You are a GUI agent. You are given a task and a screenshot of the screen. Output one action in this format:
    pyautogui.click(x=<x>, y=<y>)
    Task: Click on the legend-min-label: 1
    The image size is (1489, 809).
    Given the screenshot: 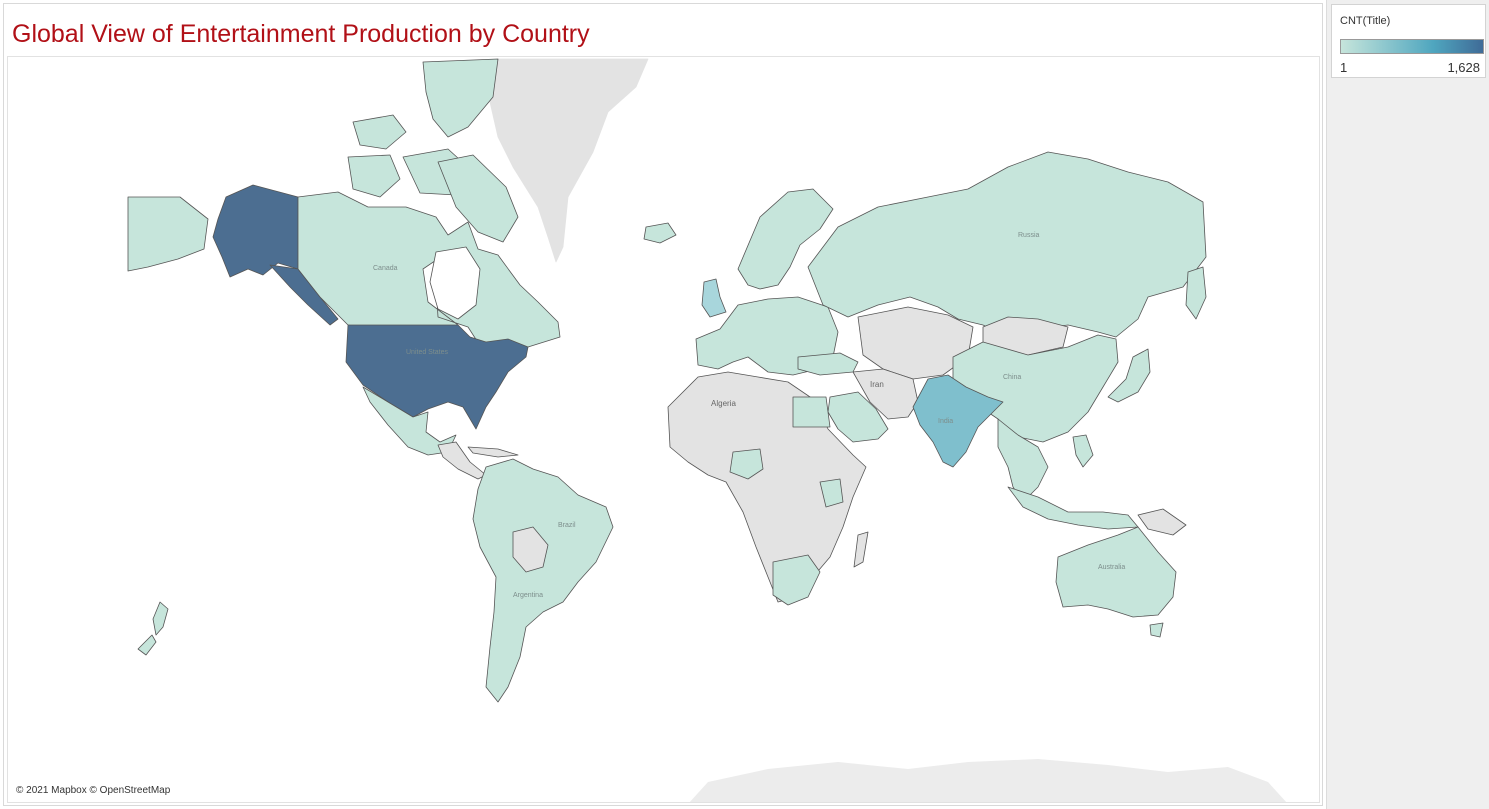 What is the action you would take?
    pyautogui.click(x=1344, y=67)
    